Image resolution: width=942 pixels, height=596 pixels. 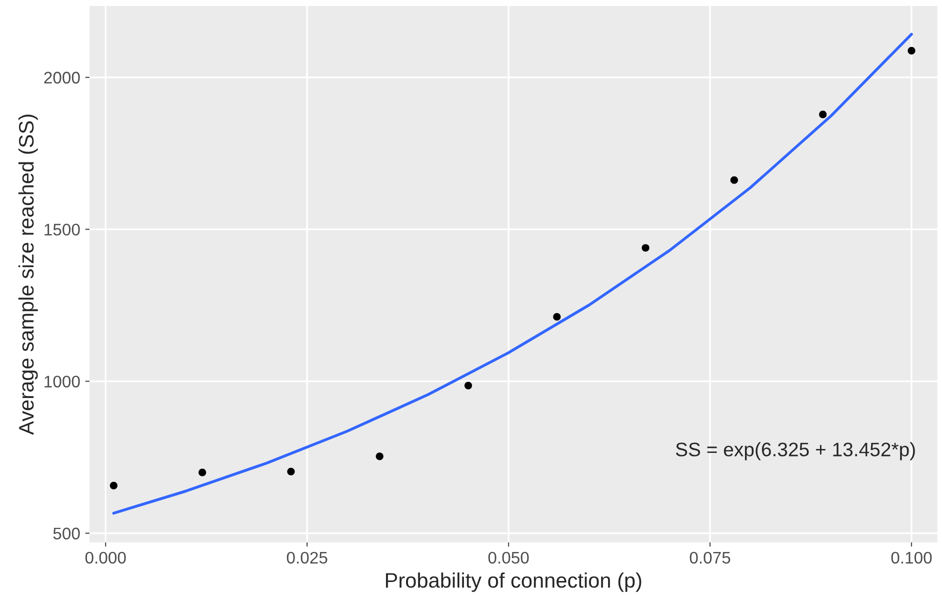 I want to click on y-tick-label: 1000, so click(x=62, y=382).